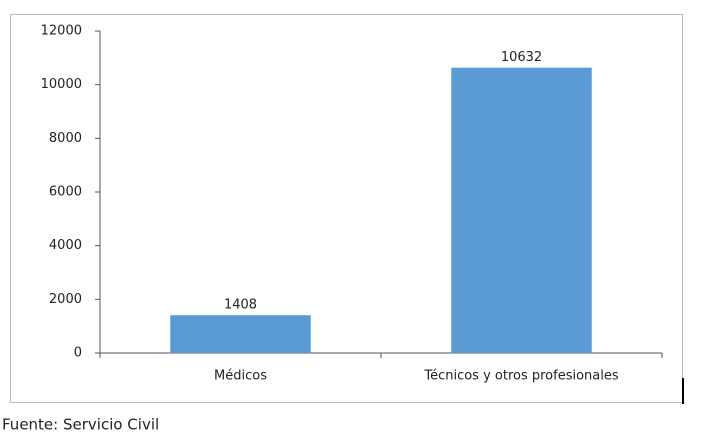  What do you see at coordinates (80, 425) in the screenshot?
I see `source-note: Fuente: Servicio Civil` at bounding box center [80, 425].